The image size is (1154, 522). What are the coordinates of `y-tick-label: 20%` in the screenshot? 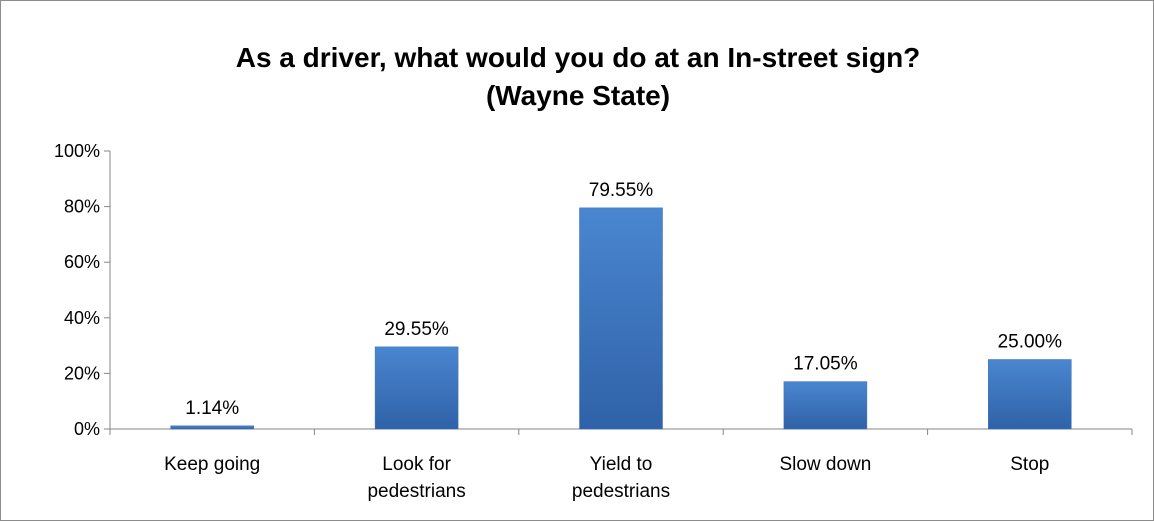 It's located at (82, 373).